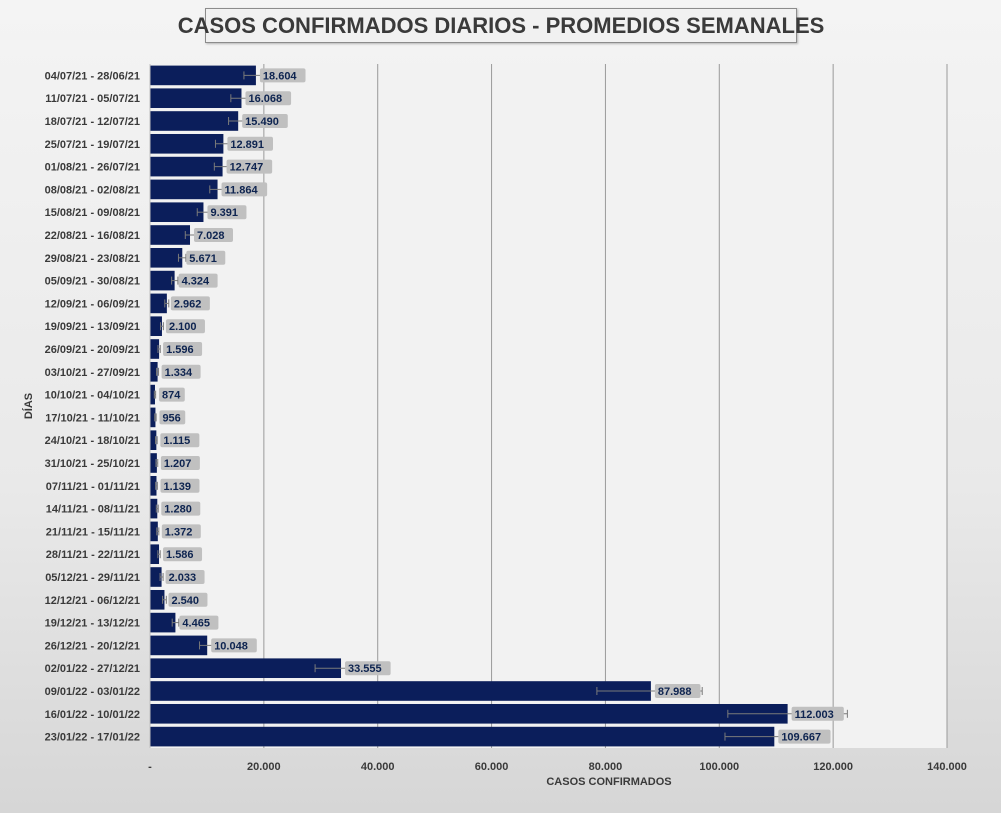  What do you see at coordinates (224, 213) in the screenshot?
I see `value-label: 9.391` at bounding box center [224, 213].